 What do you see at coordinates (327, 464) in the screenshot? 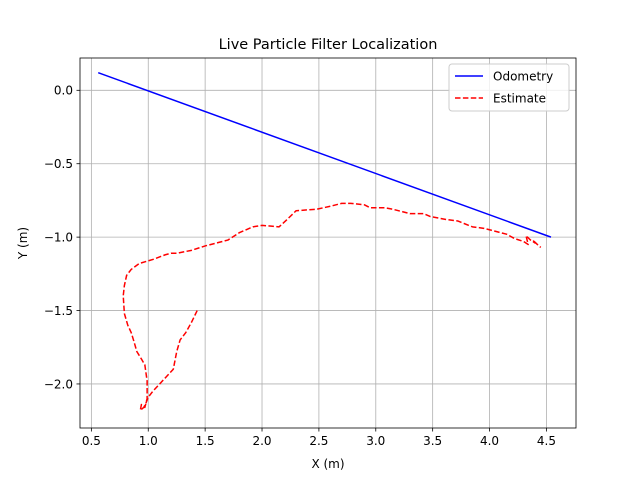
I see `x-axis-label: X (m)` at bounding box center [327, 464].